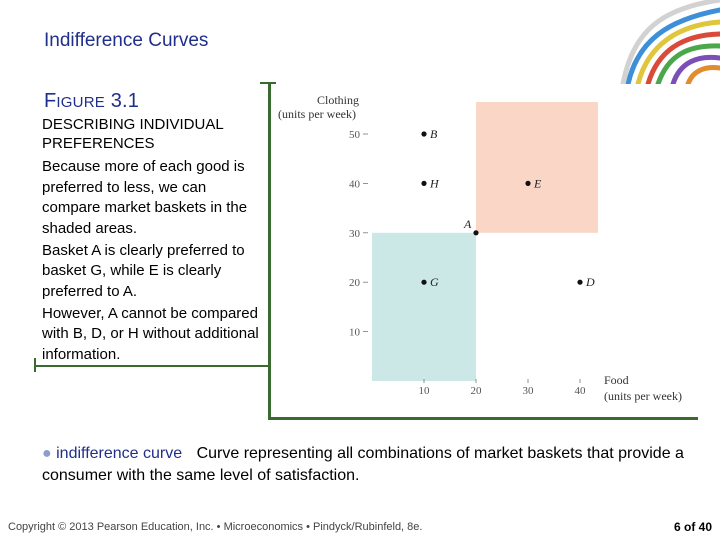 The image size is (720, 540). Describe the element at coordinates (424, 306) in the screenshot. I see `shaded-region-less-preferred` at that location.